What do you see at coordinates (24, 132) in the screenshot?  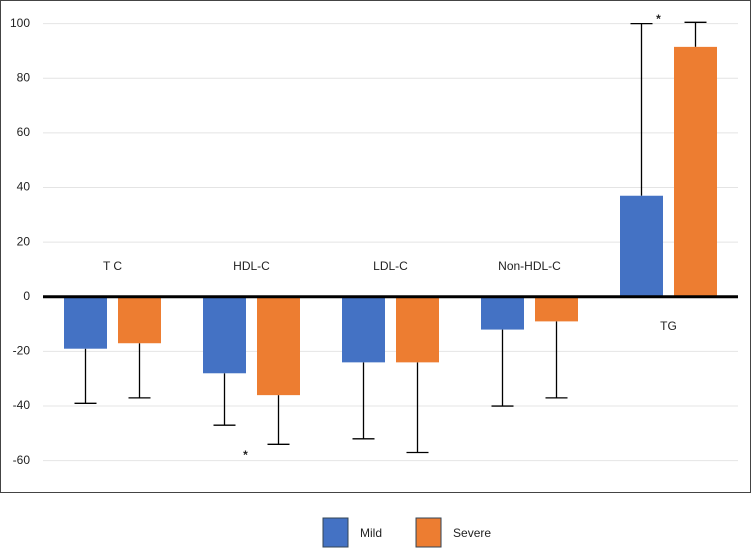 I see `y-tick-label: 60` at bounding box center [24, 132].